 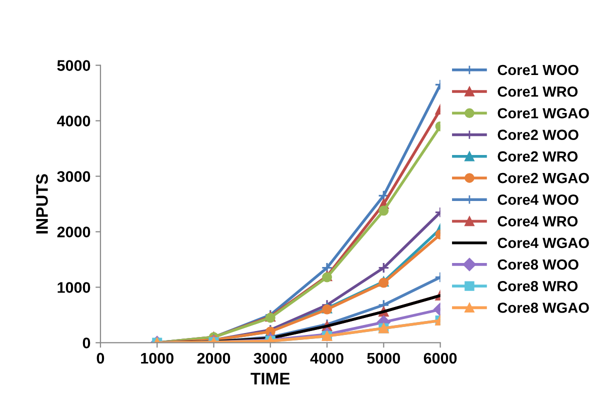 What do you see at coordinates (538, 221) in the screenshot?
I see `legend-label: Core4 WRO` at bounding box center [538, 221].